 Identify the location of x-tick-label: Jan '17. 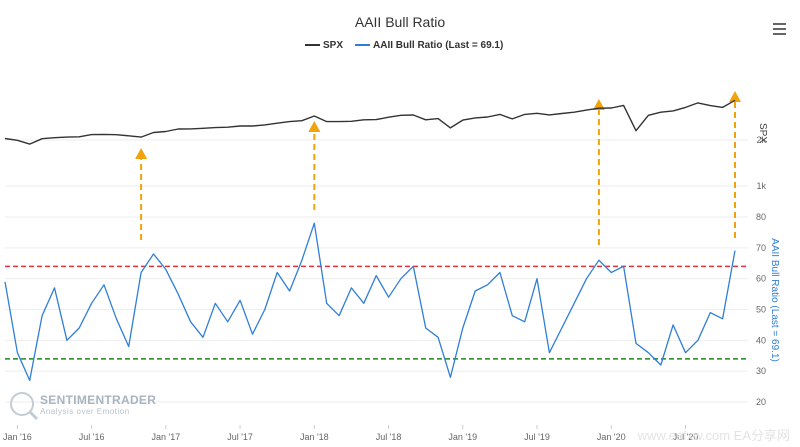
(165, 437).